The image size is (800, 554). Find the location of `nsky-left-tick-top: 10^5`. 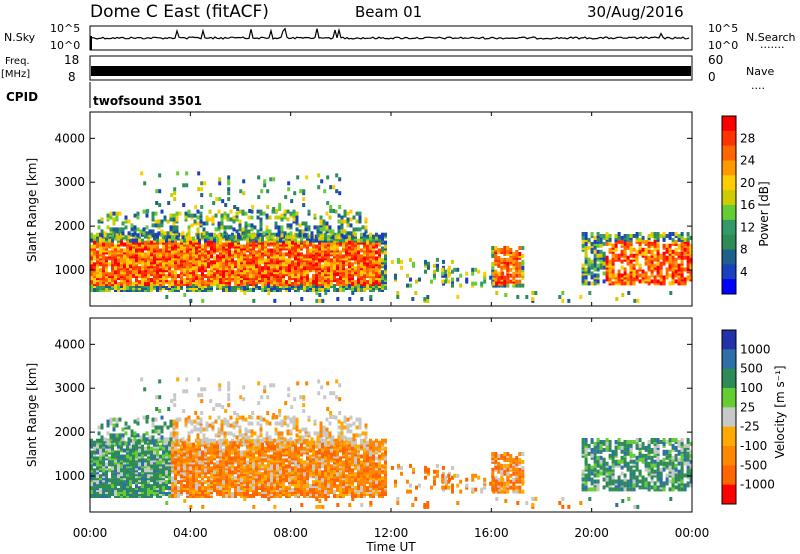

nsky-left-tick-top: 10^5 is located at coordinates (65, 28).